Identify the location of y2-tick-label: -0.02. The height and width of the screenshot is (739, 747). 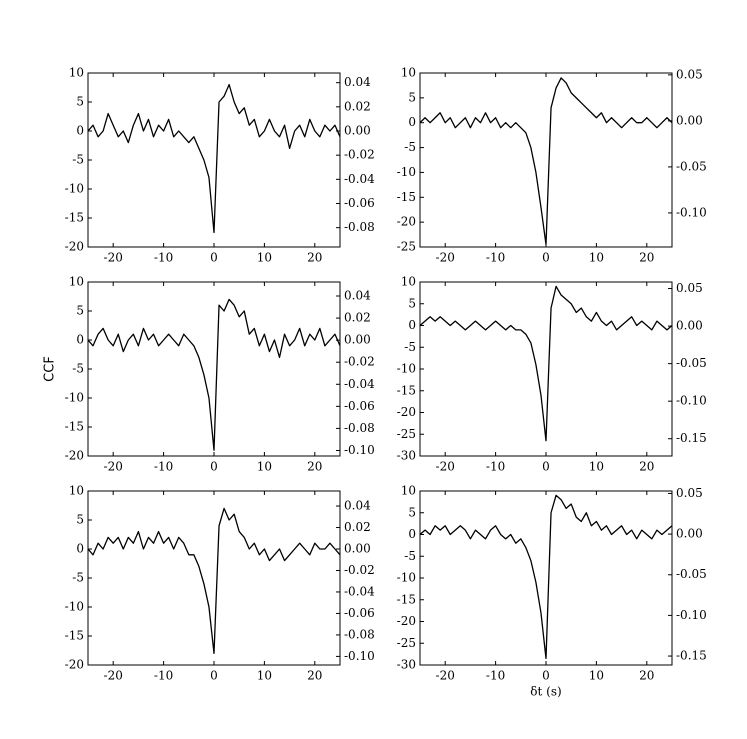
(359, 155).